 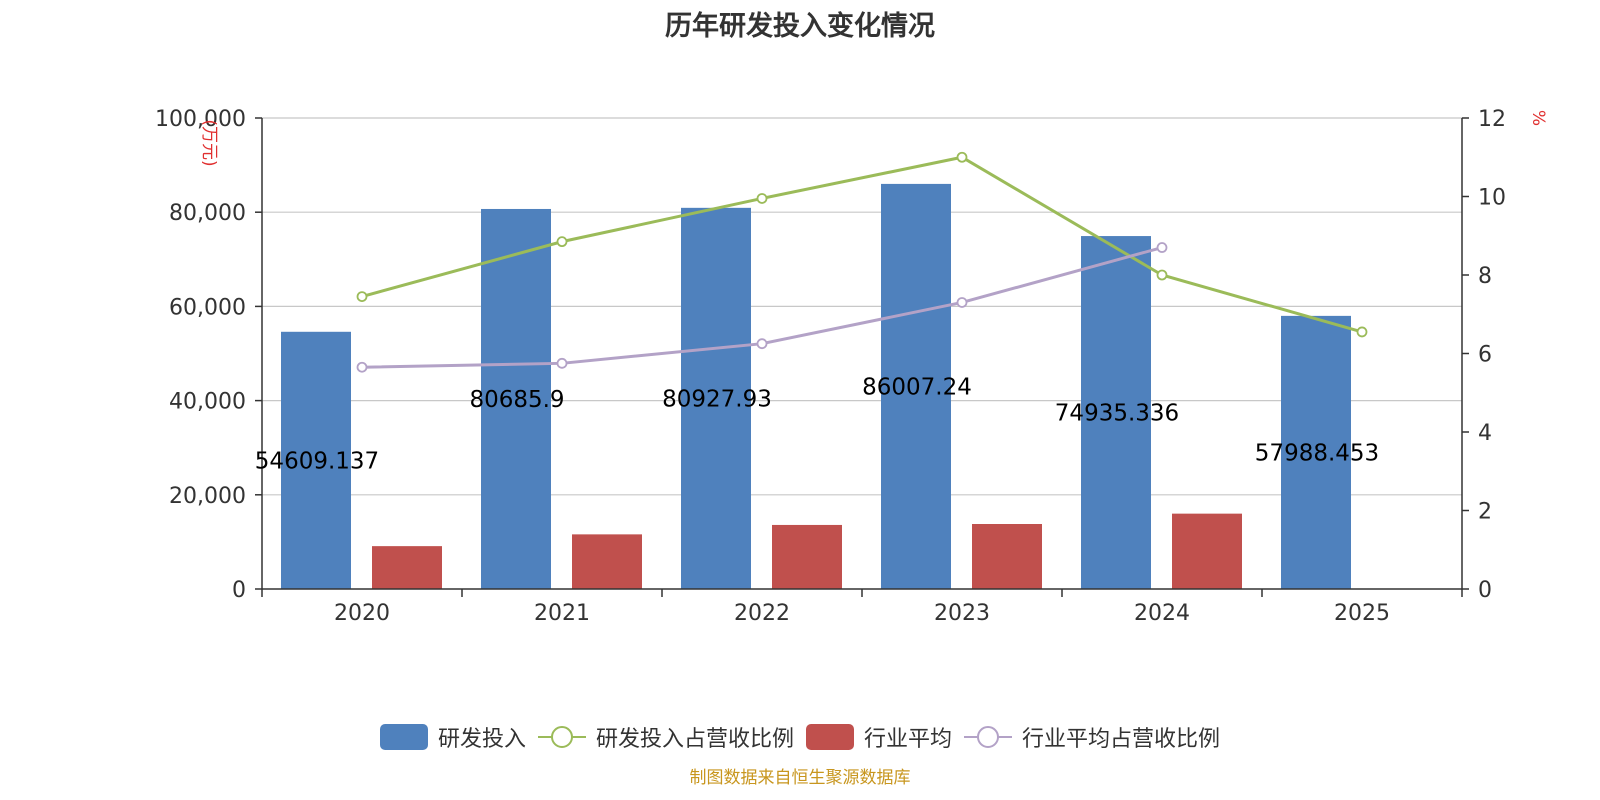 What do you see at coordinates (561, 737) in the screenshot?
I see `legend-swatch-rd-ratio` at bounding box center [561, 737].